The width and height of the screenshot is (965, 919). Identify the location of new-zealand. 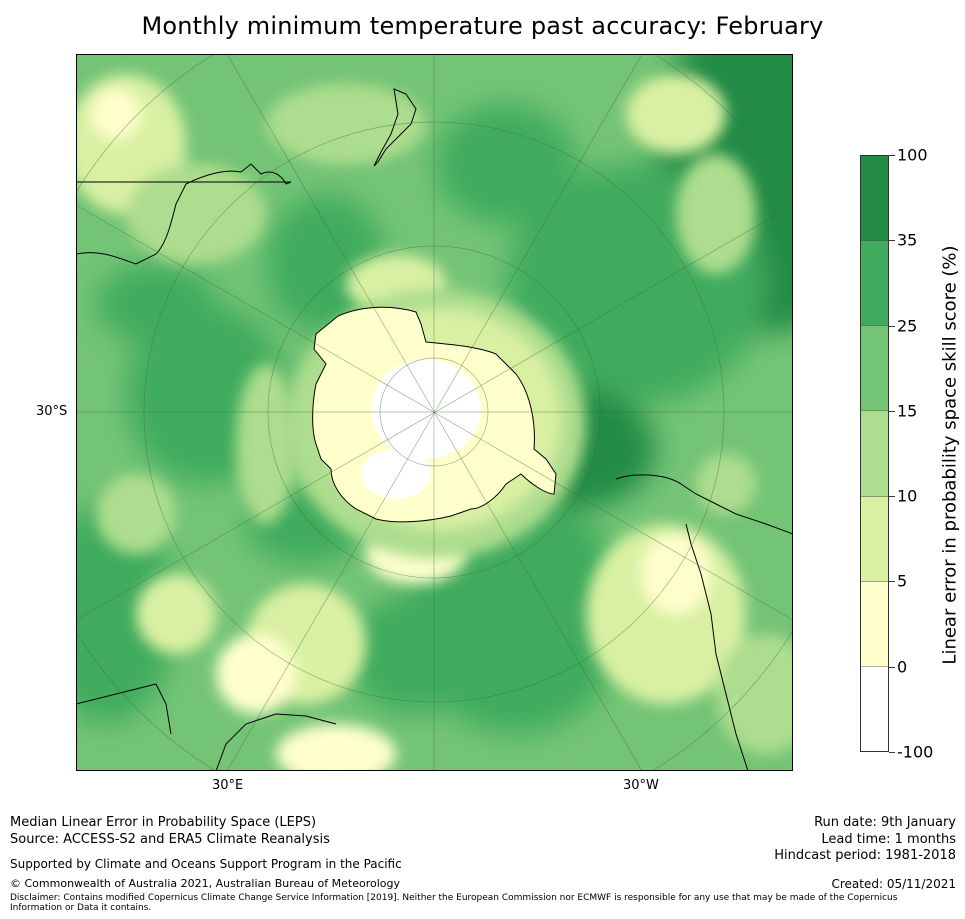
(395, 127).